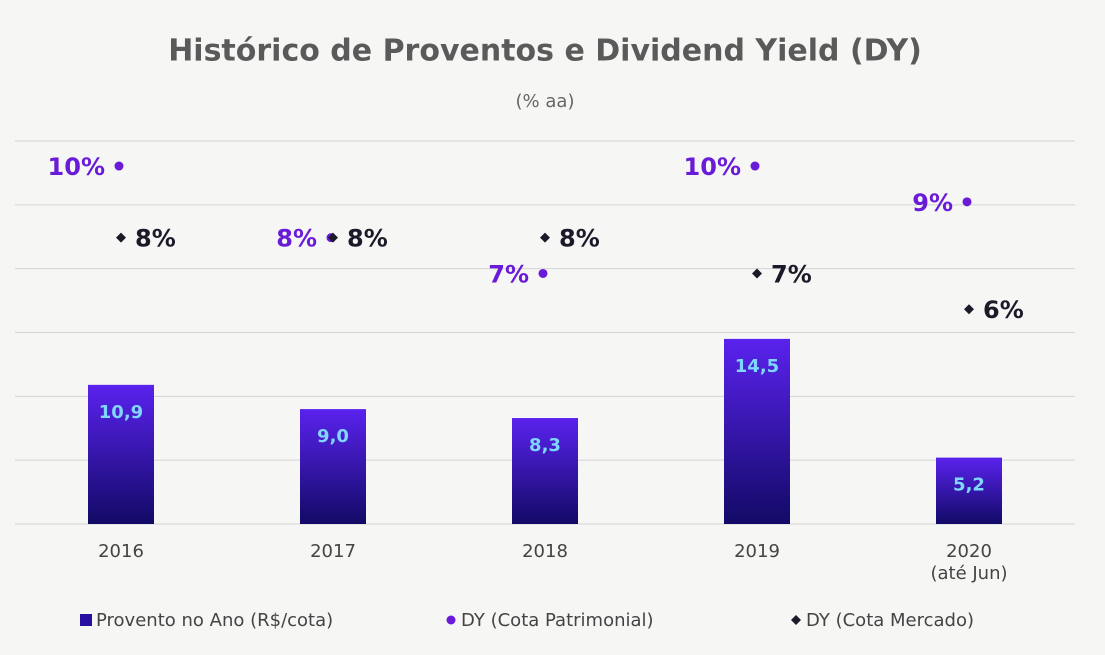 Image resolution: width=1105 pixels, height=655 pixels. What do you see at coordinates (557, 620) in the screenshot?
I see `legend-label: DY (Cota Patrimonial)` at bounding box center [557, 620].